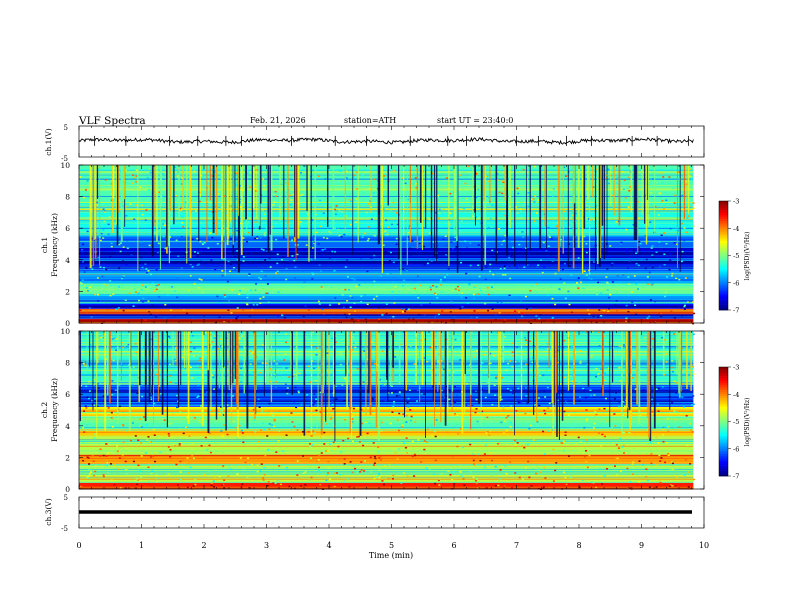  I want to click on spectral-band, so click(386, 433).